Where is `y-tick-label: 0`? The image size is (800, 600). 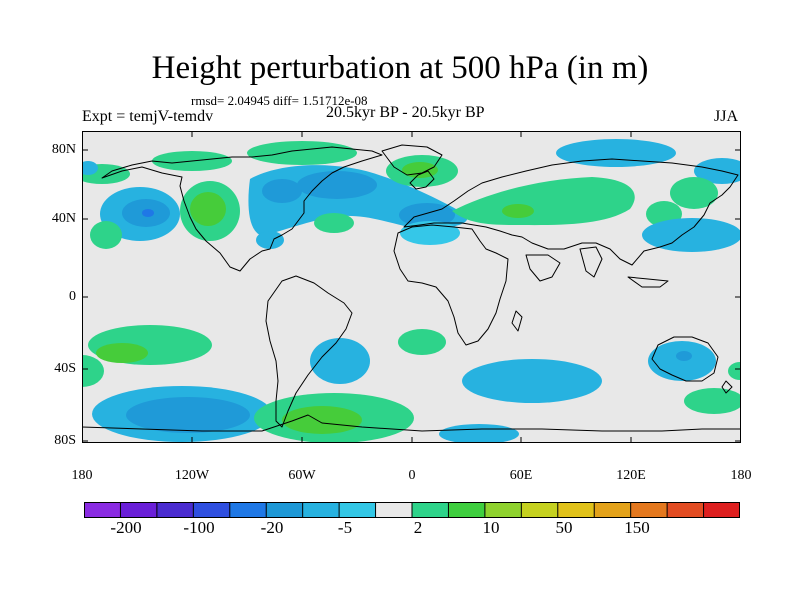
y-tick-label: 0 is located at coordinates (72, 296).